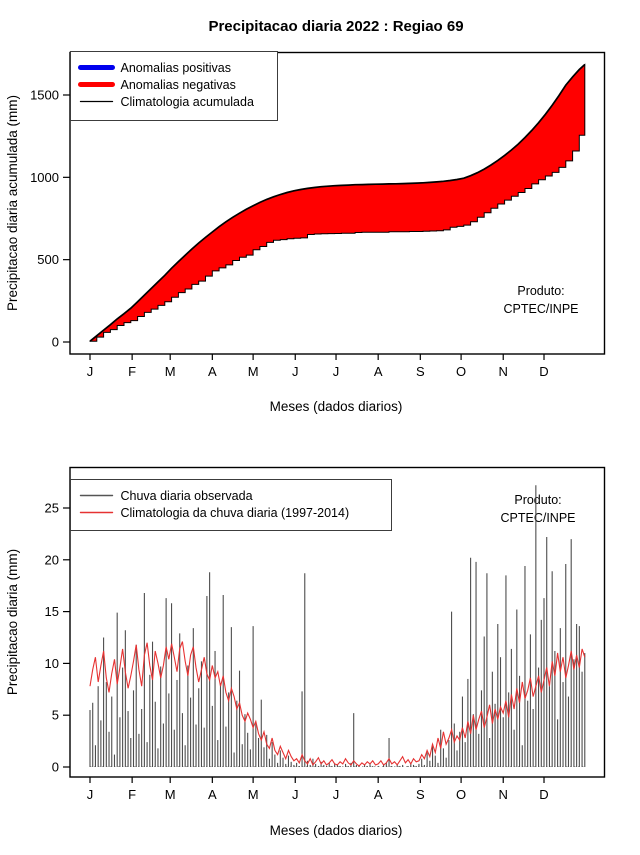 This screenshot has height=855, width=640. Describe the element at coordinates (52, 611) in the screenshot. I see `y-tick-label: 15` at that location.